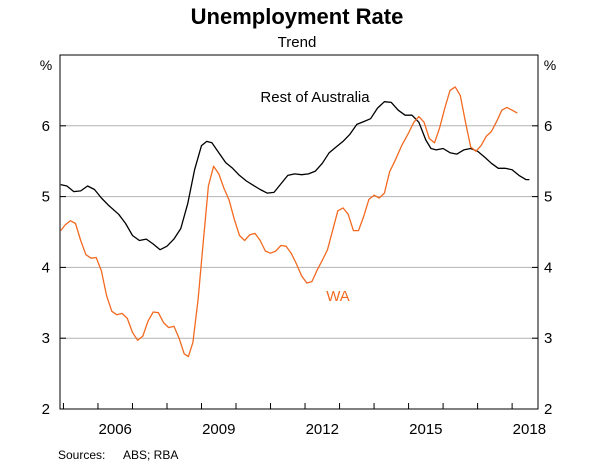 The height and width of the screenshot is (467, 597). I want to click on y-tick-label-left-3: 3, so click(46, 338).